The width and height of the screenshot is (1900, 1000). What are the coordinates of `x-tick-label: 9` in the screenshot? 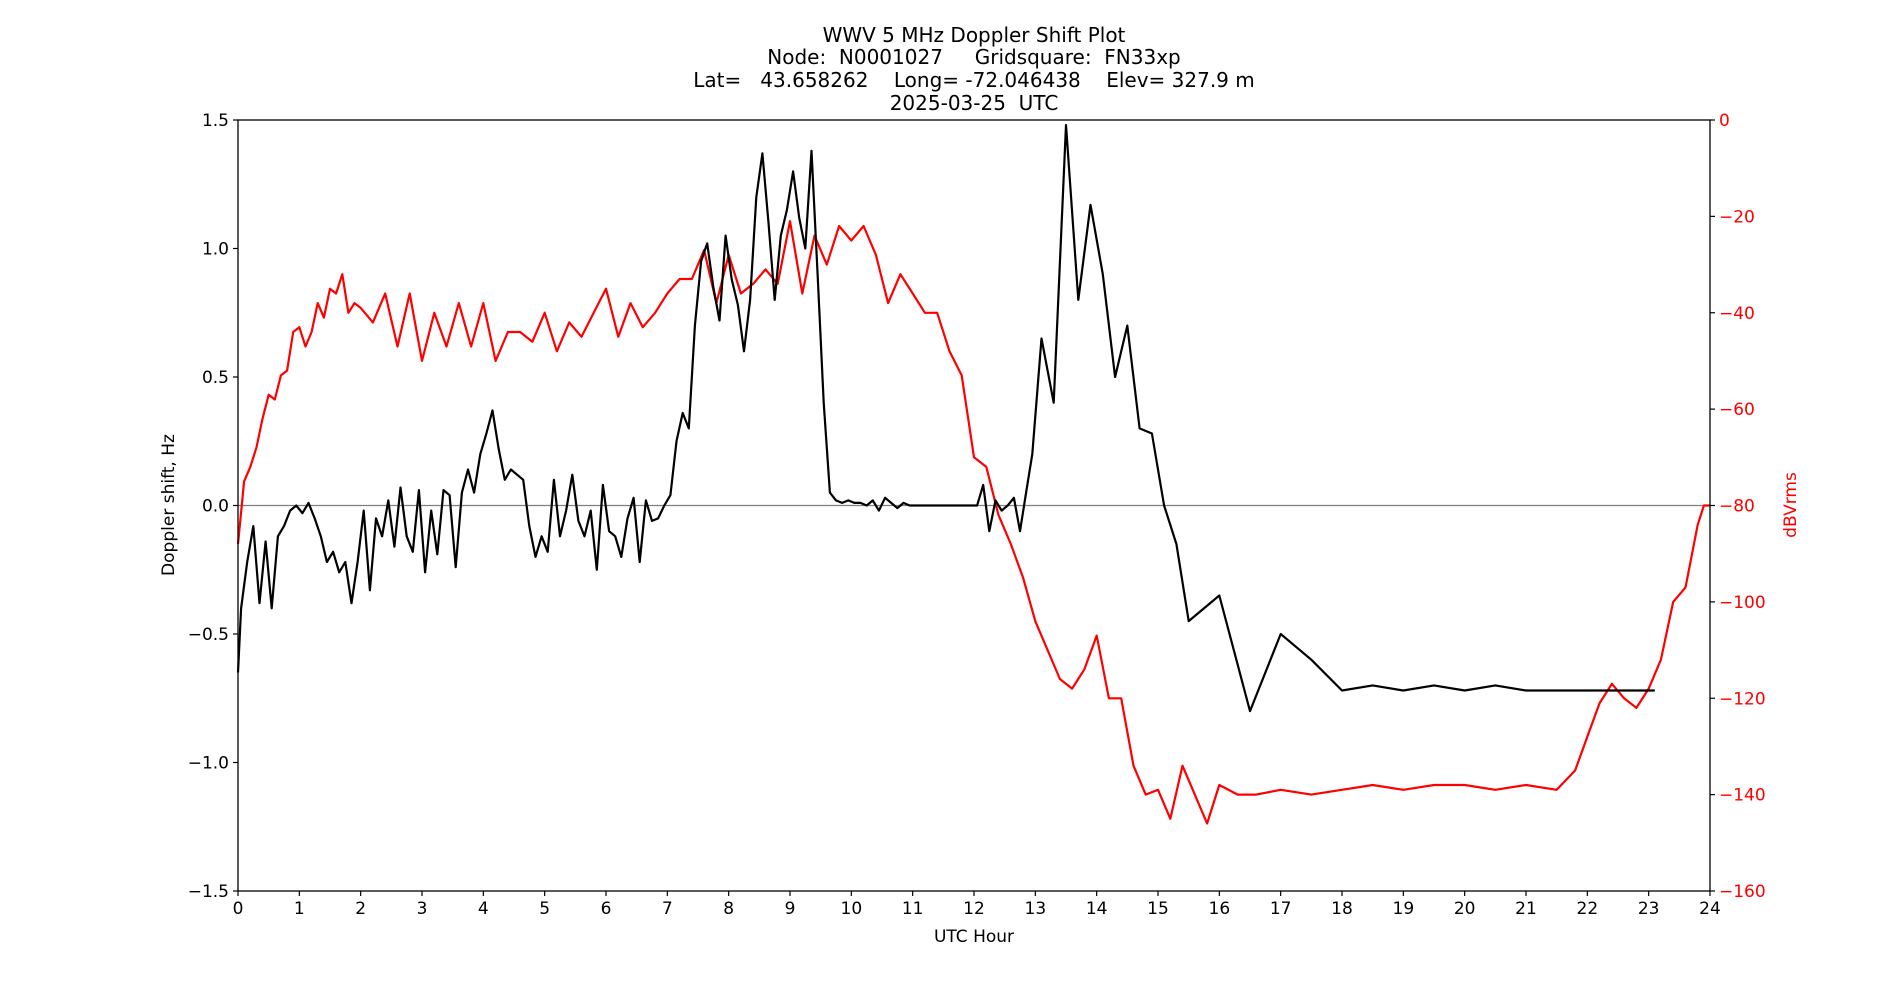 It's located at (790, 909).